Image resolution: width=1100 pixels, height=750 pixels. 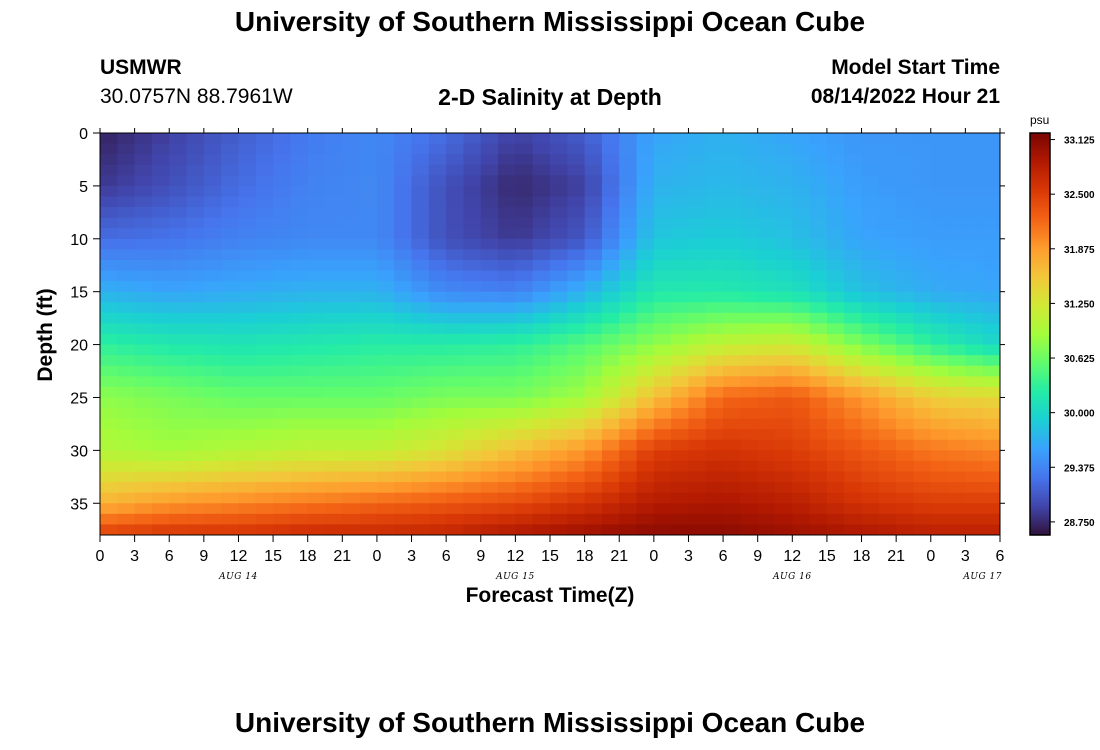 I want to click on colorbar-unit: psu, so click(x=1040, y=120).